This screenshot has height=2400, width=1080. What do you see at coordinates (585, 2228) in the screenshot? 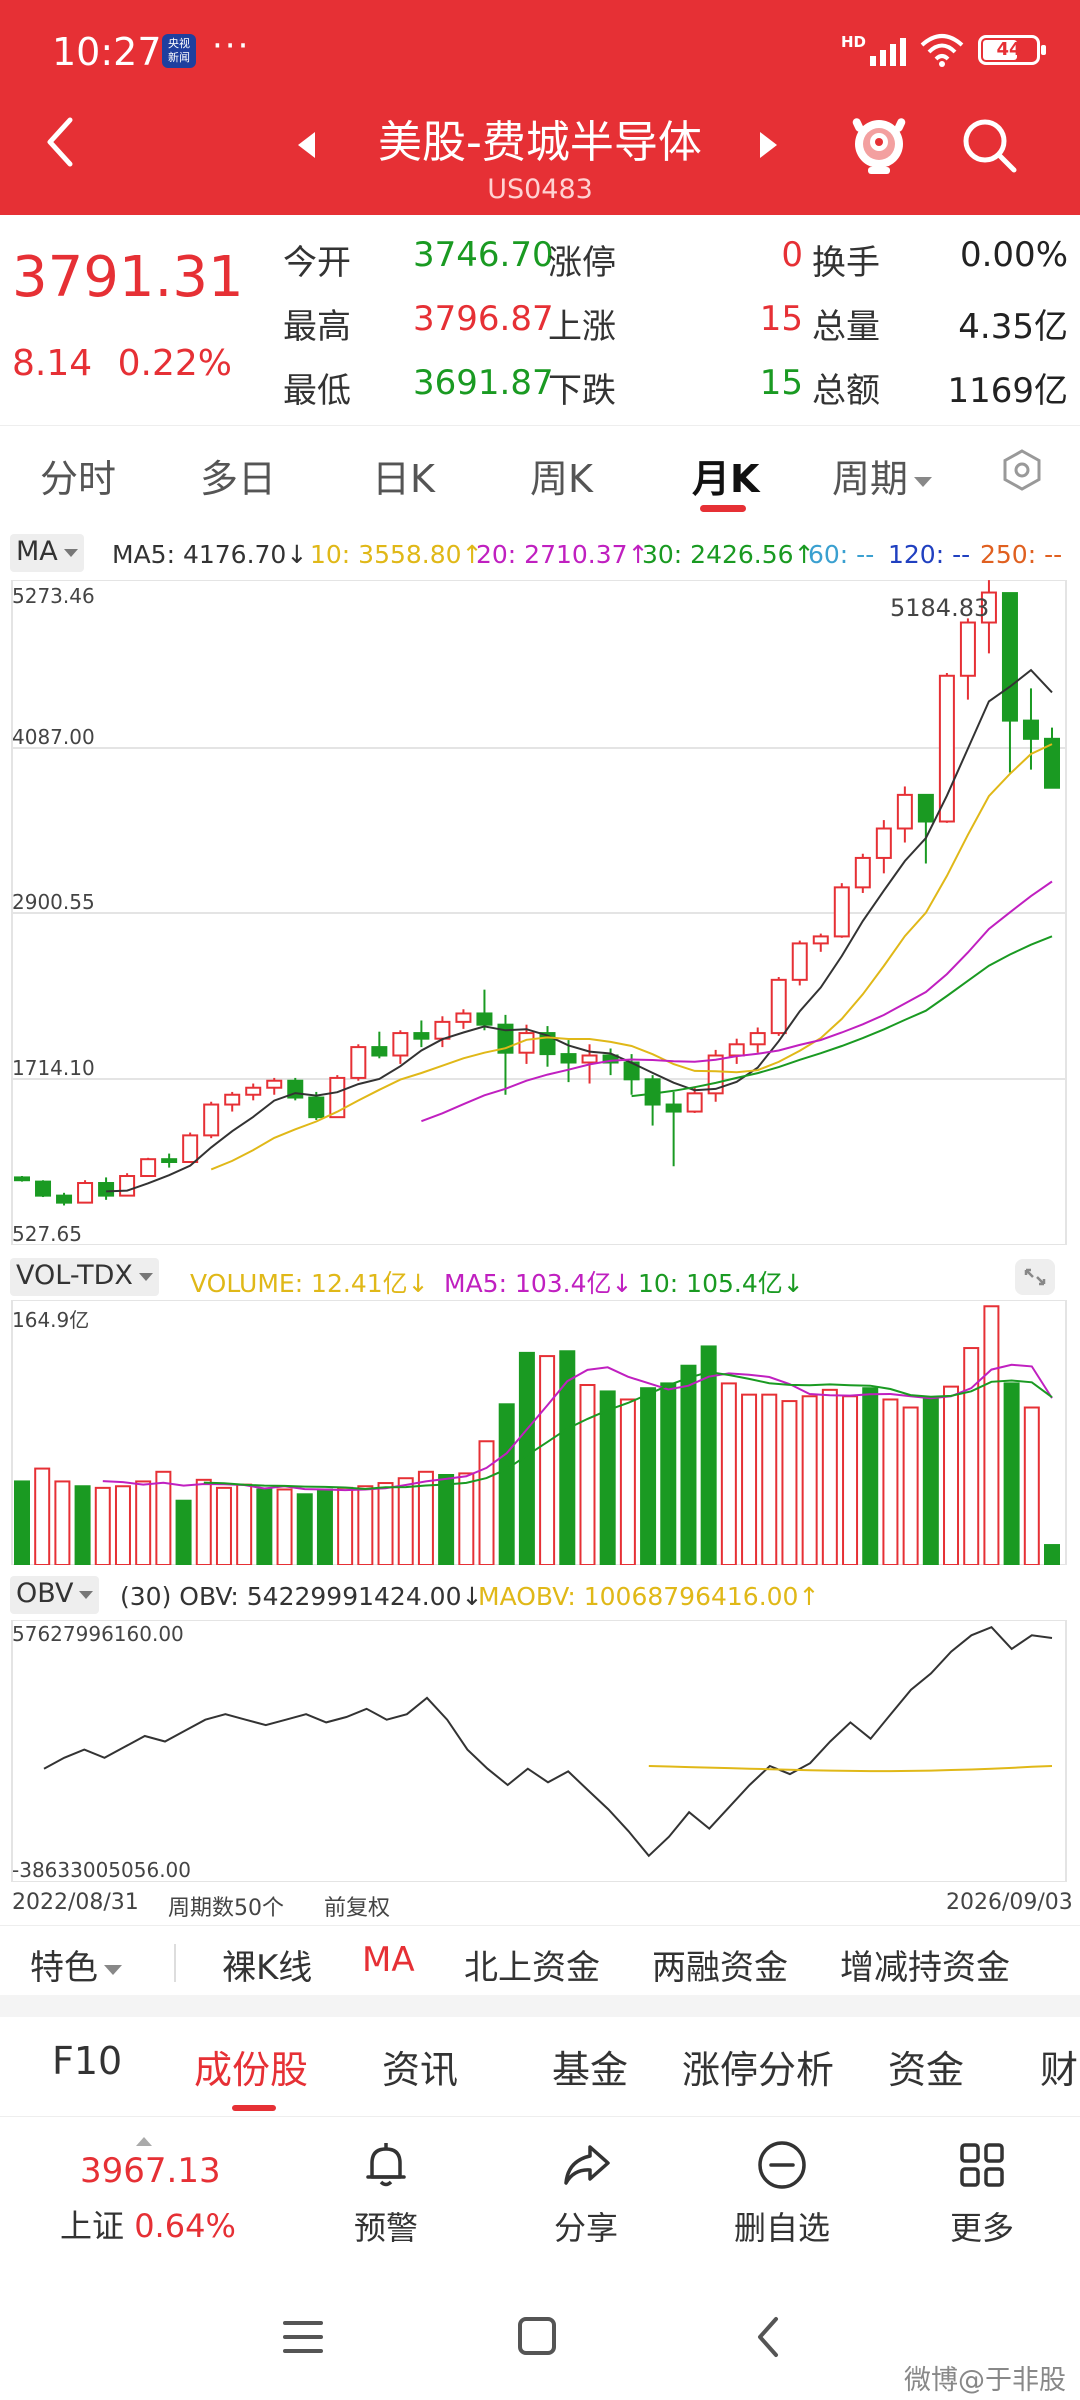
I see `share-label: 分享` at bounding box center [585, 2228].